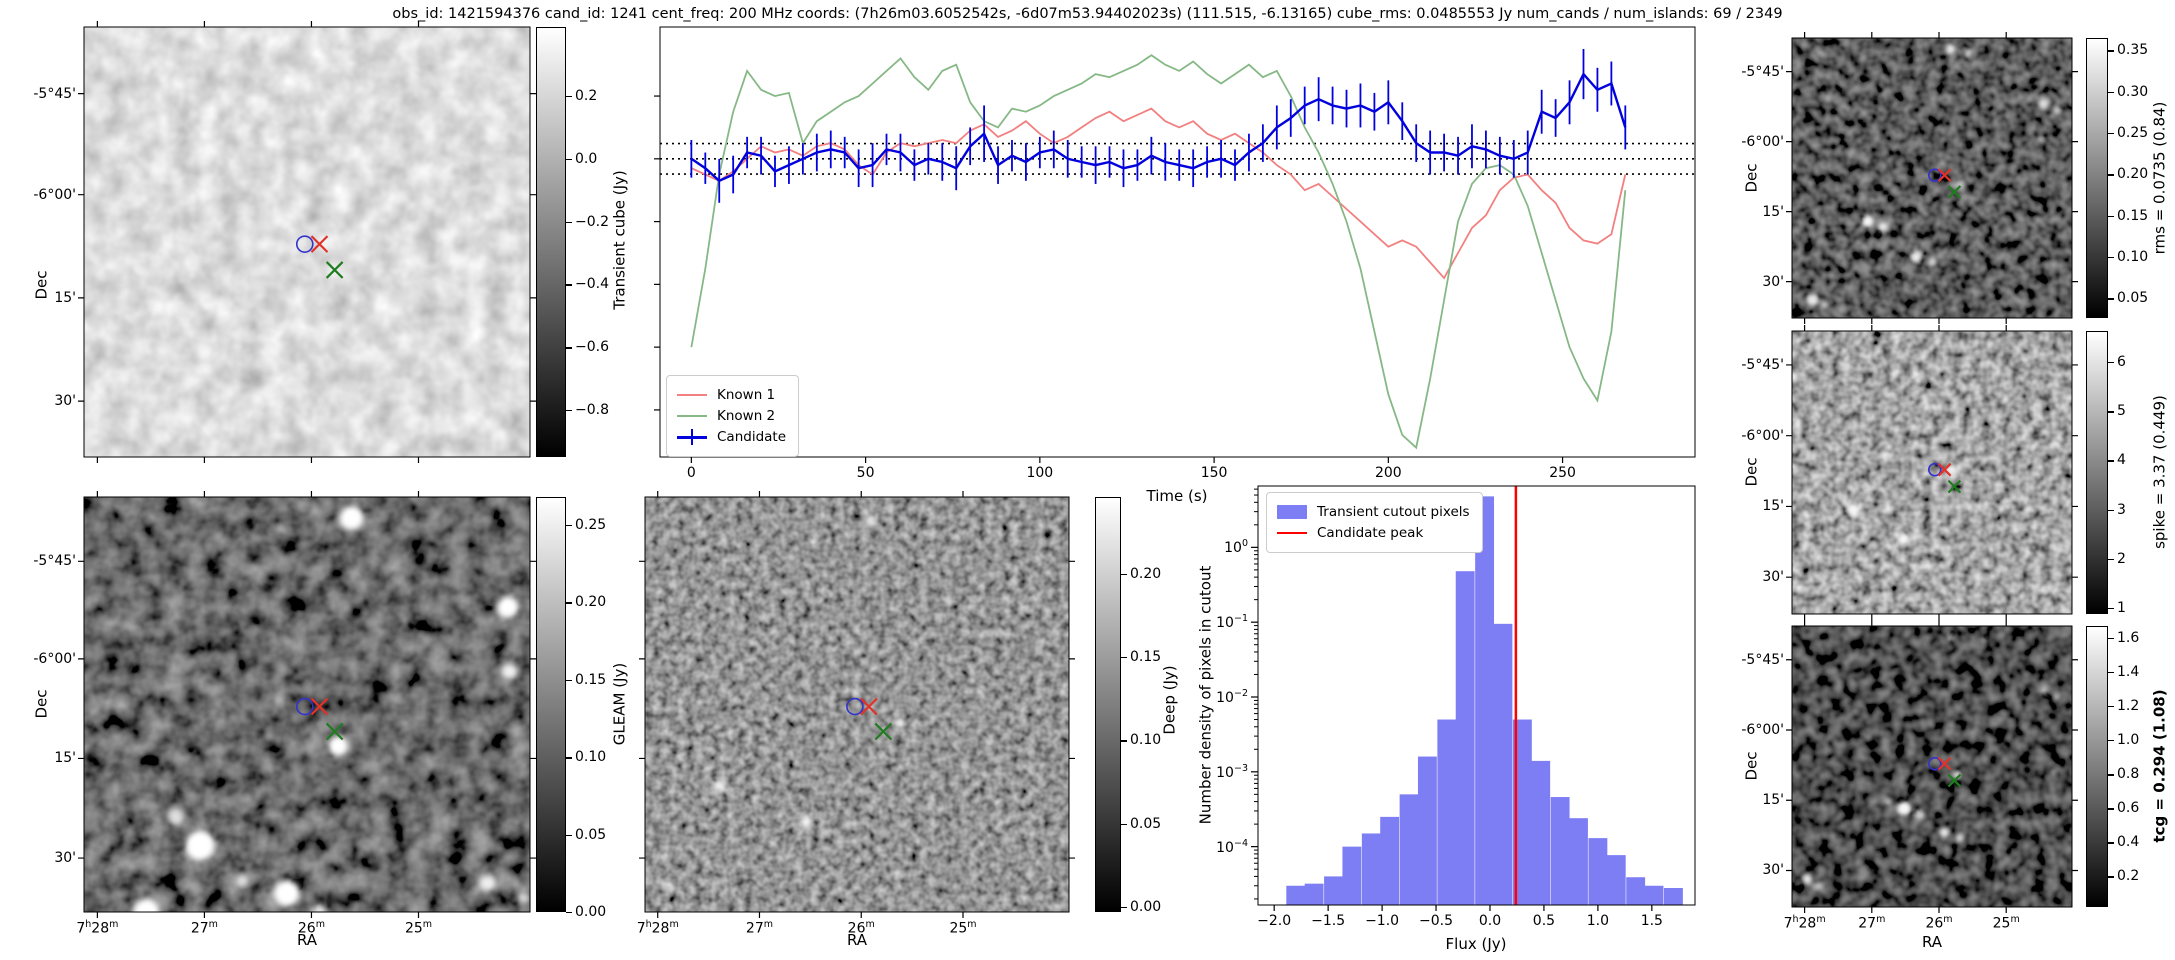  What do you see at coordinates (1370, 533) in the screenshot?
I see `legend-label: Candidate peak` at bounding box center [1370, 533].